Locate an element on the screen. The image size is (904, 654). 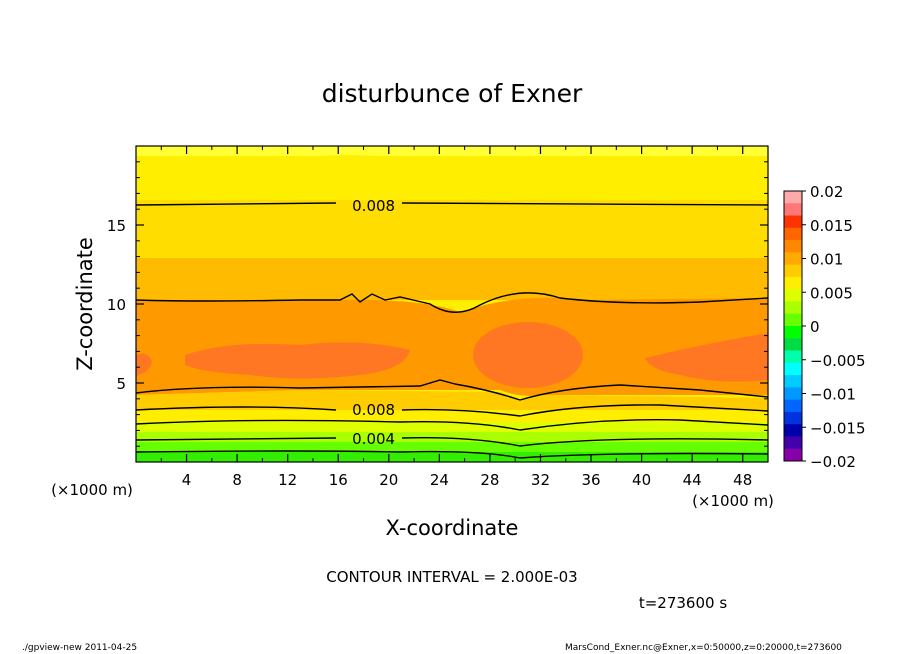
x-tick-label: 12 is located at coordinates (287, 480).